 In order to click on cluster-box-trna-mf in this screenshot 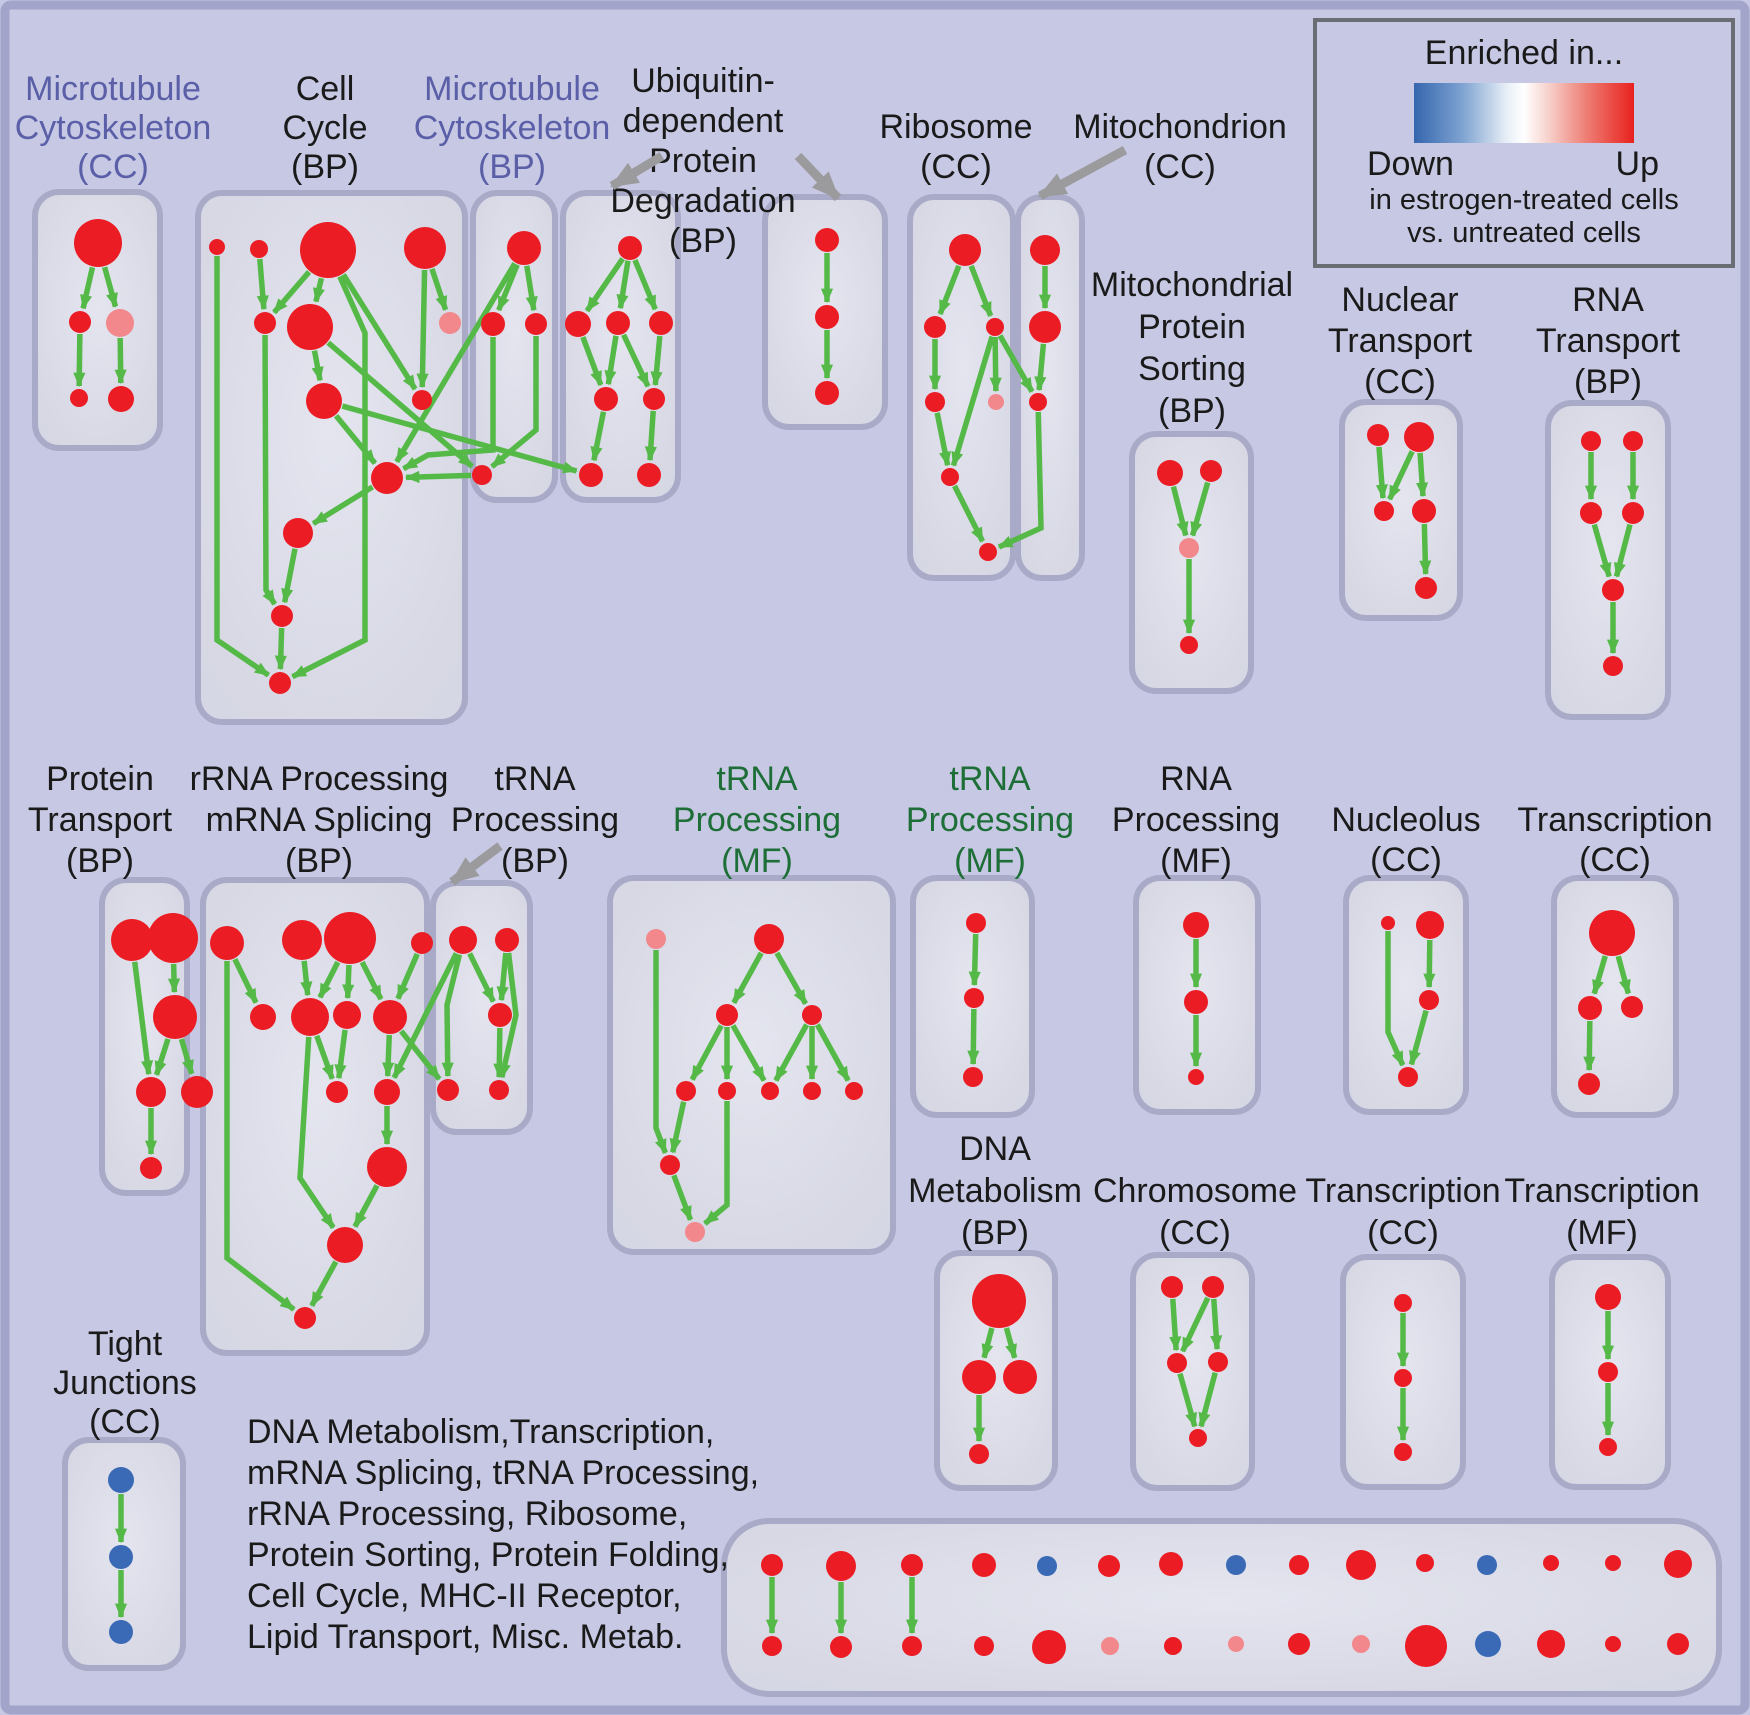, I will do `click(751, 1065)`.